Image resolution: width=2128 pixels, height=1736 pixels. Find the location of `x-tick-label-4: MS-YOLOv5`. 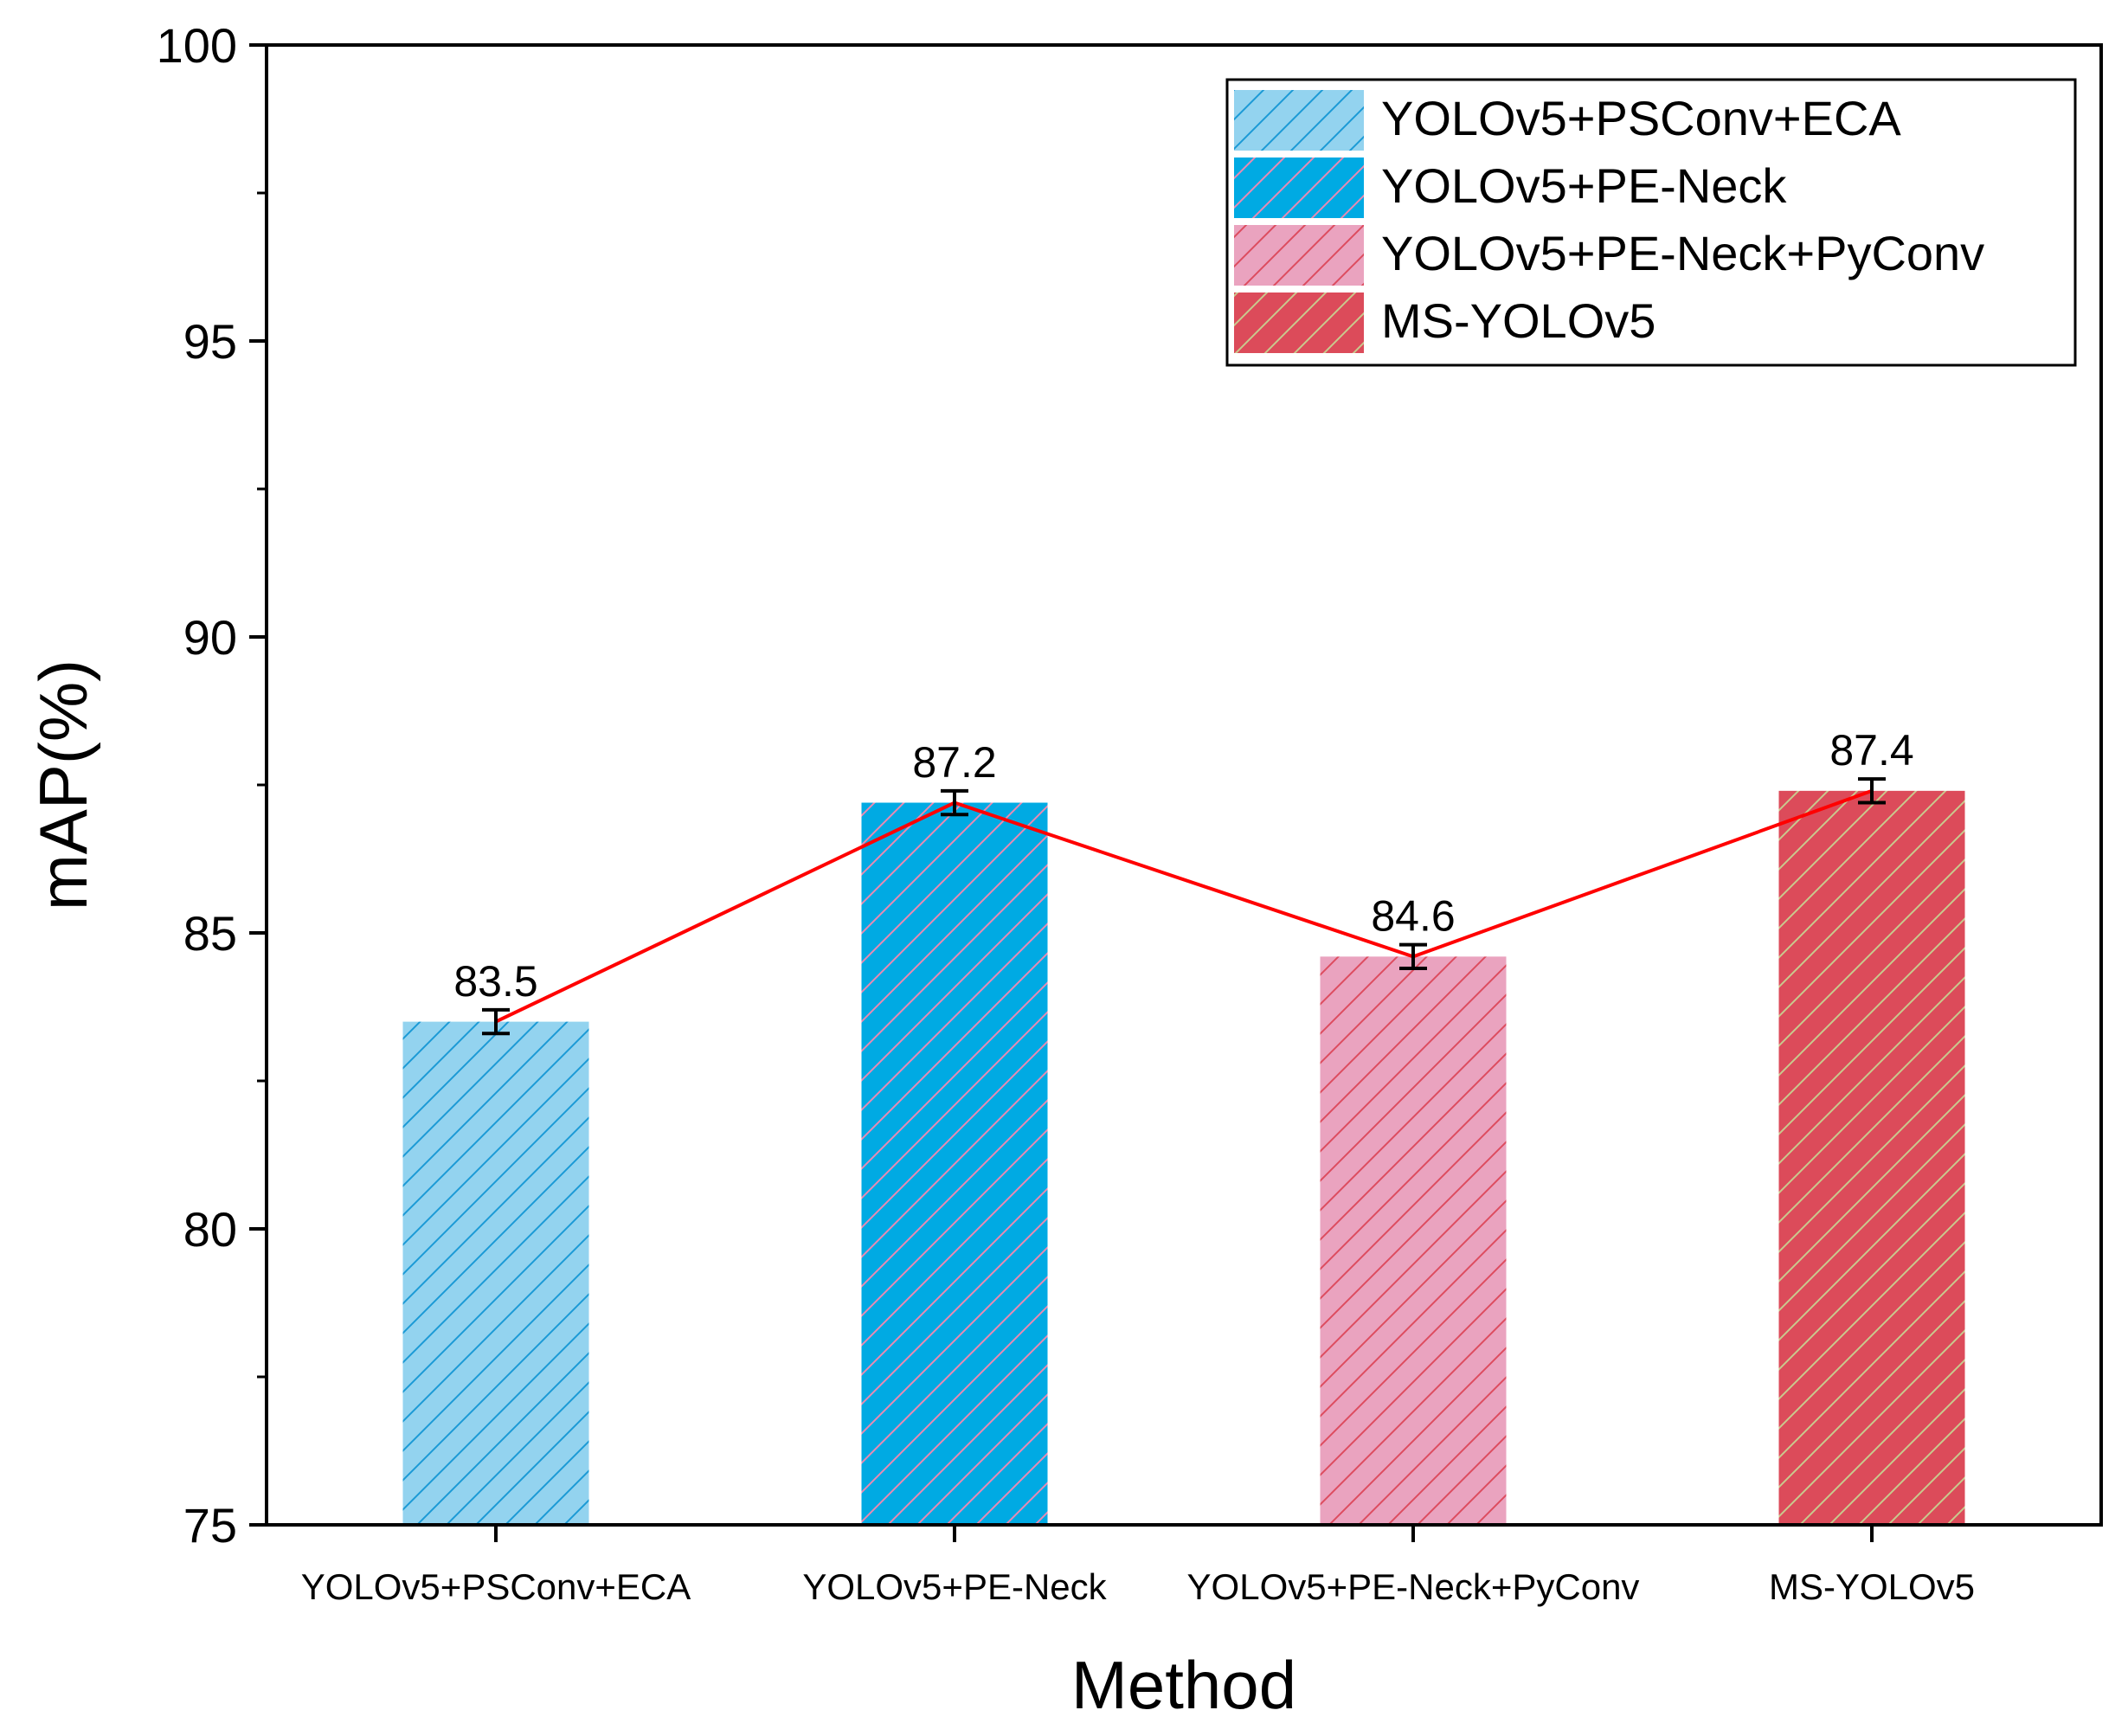

x-tick-label-4: MS-YOLOv5 is located at coordinates (1872, 1586).